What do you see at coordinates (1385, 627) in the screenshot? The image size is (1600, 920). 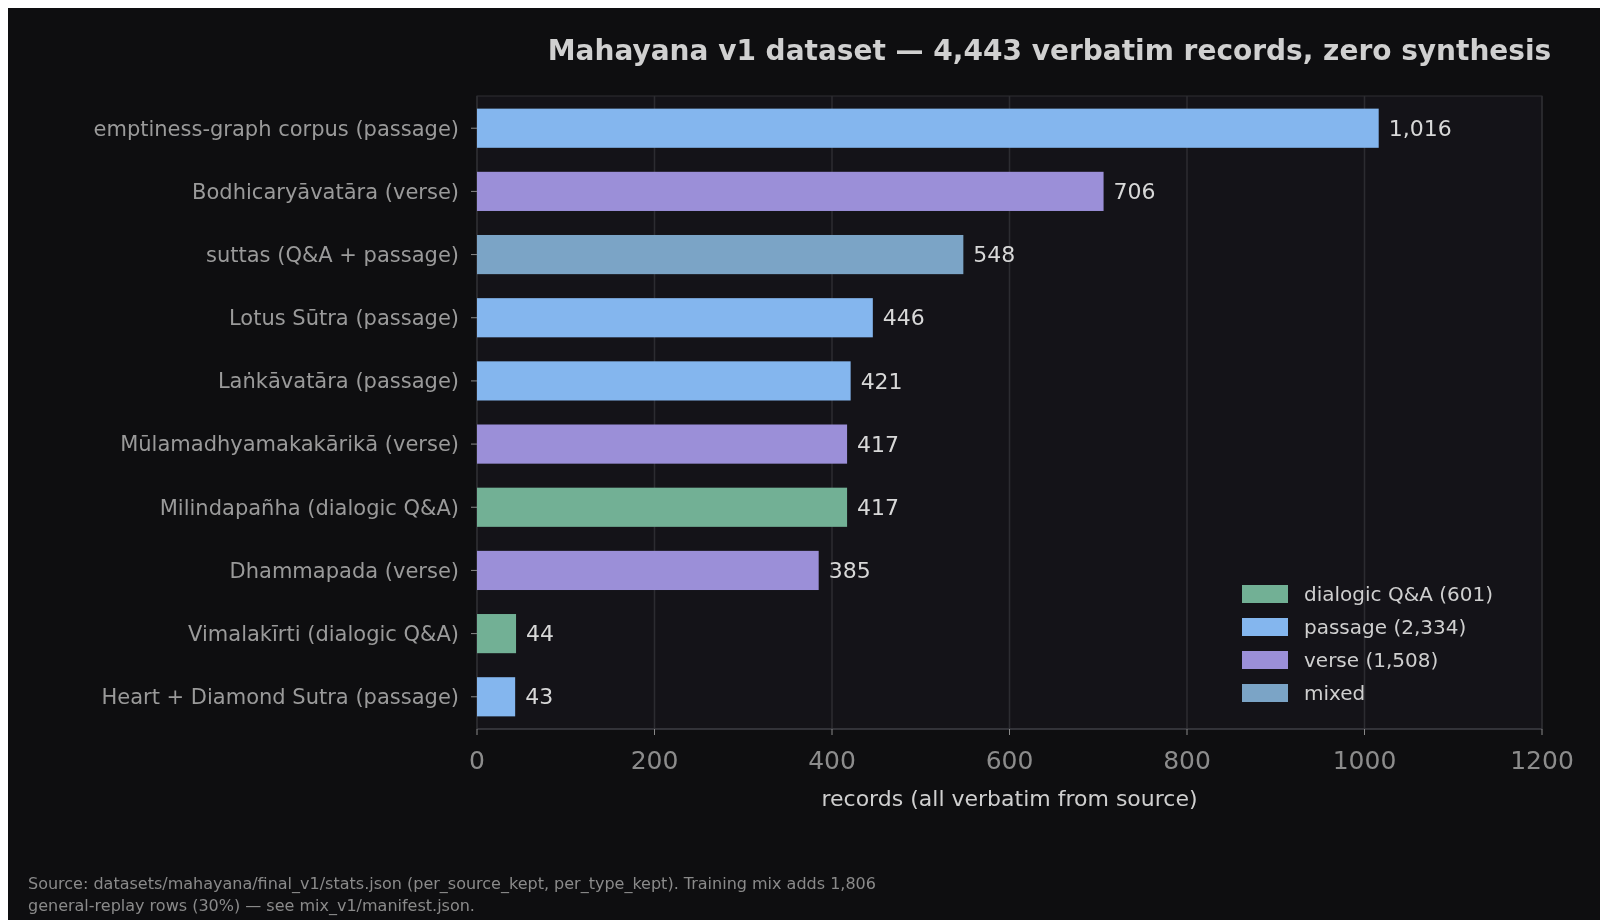 I see `legend-label: passage (2,334)` at bounding box center [1385, 627].